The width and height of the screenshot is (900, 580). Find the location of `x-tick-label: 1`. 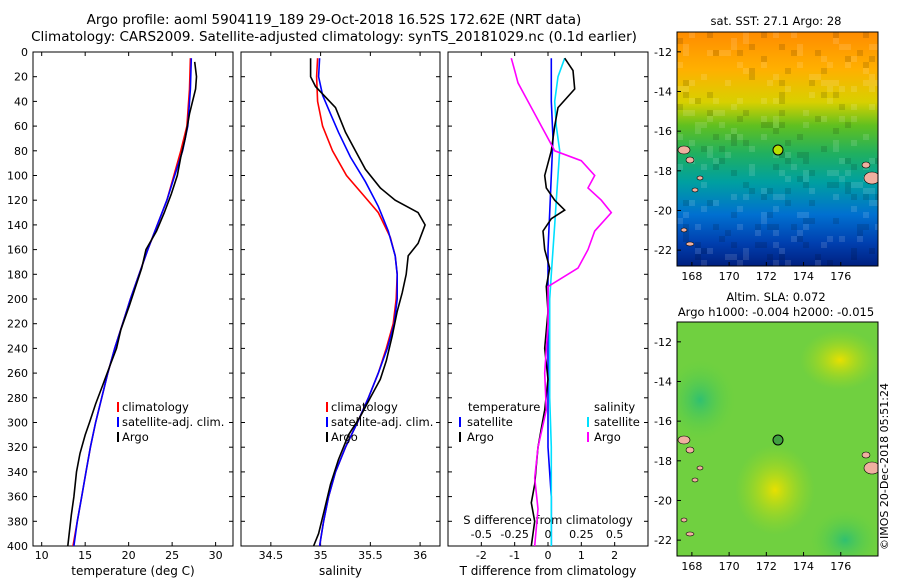

x-tick-label: 1 is located at coordinates (581, 555).